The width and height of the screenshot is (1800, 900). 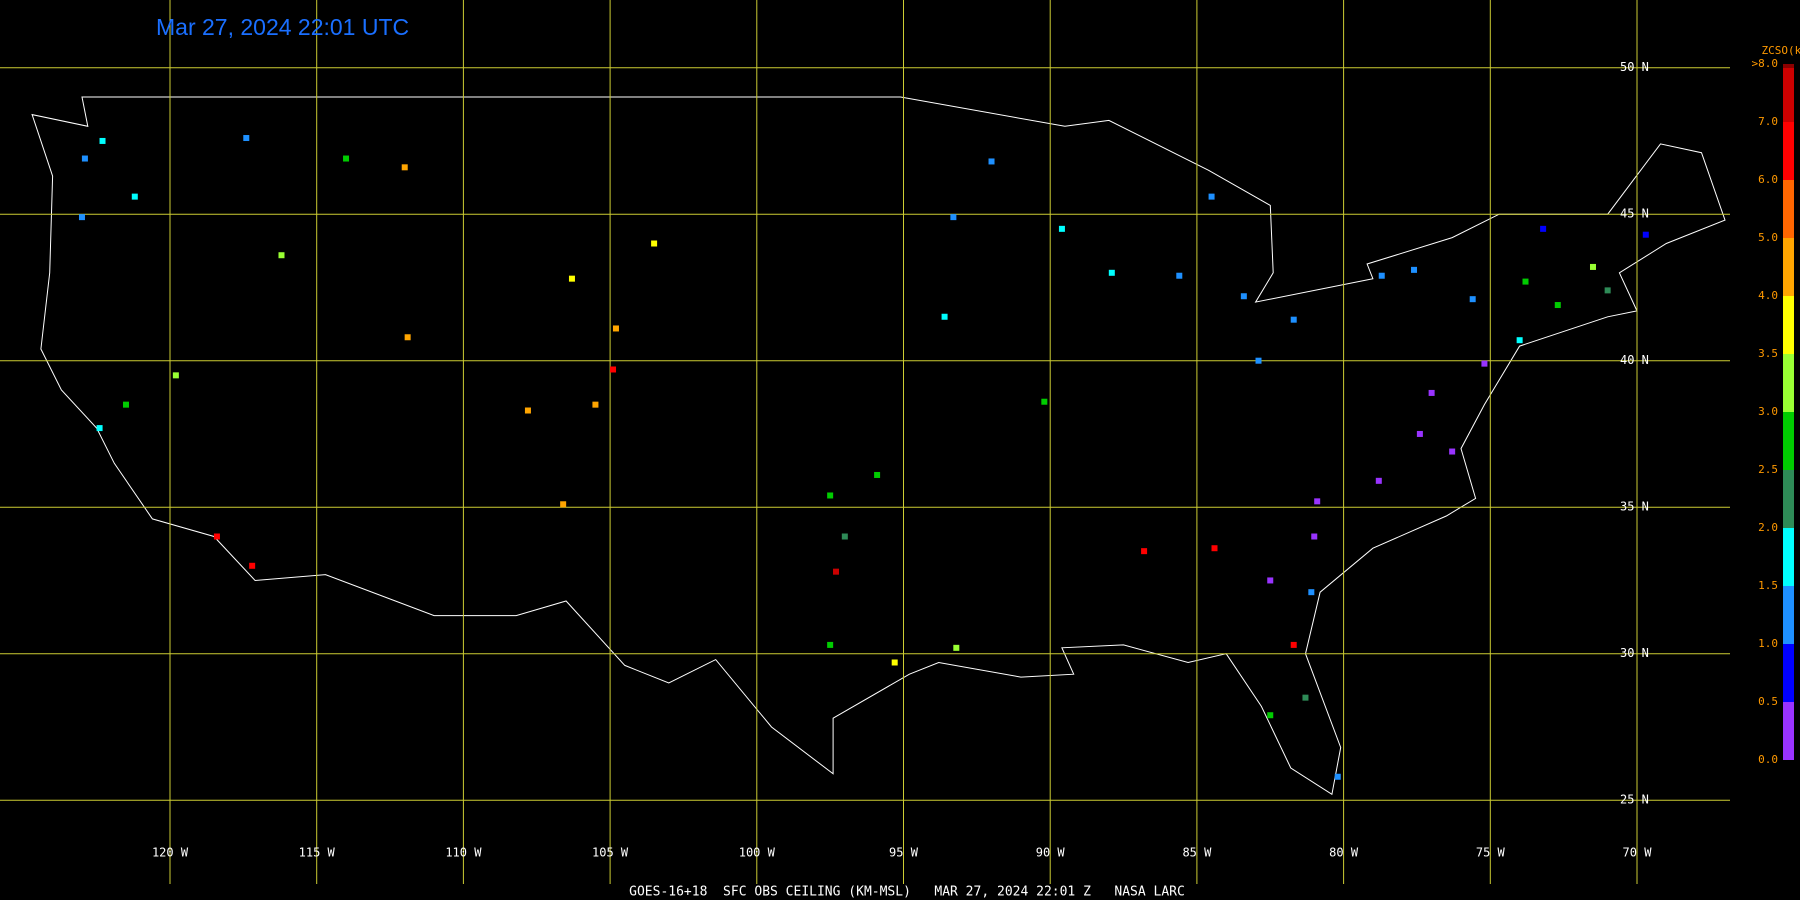 What do you see at coordinates (1768, 411) in the screenshot?
I see `legend-label: 3.0` at bounding box center [1768, 411].